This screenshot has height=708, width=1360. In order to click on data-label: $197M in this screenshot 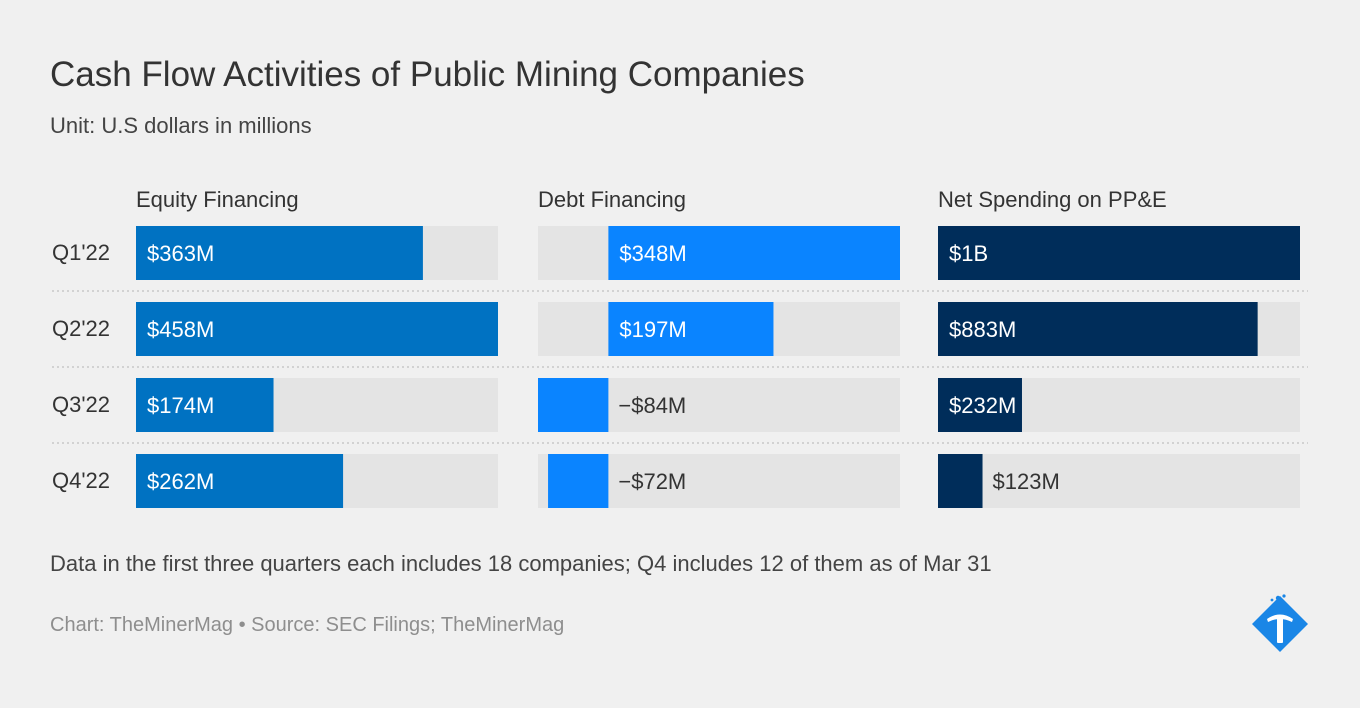, I will do `click(652, 329)`.